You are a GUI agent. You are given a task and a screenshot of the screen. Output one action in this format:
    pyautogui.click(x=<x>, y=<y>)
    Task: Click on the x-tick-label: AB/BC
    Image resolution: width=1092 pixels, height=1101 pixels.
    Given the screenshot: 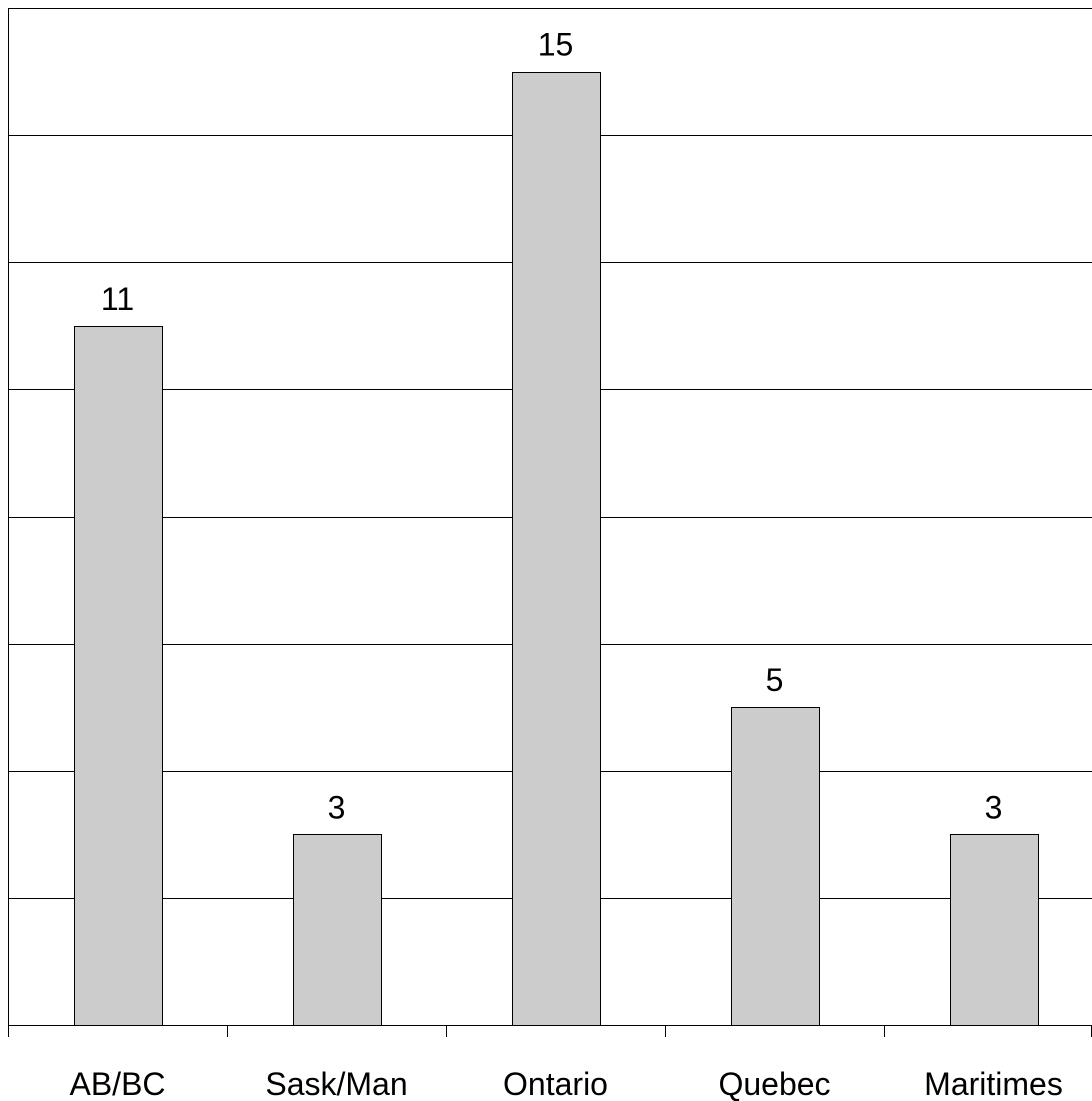 What is the action you would take?
    pyautogui.click(x=117, y=1083)
    